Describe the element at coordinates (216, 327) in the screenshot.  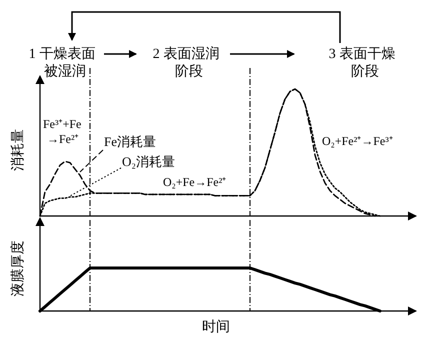
I see `x-axis-title: 时间` at that location.